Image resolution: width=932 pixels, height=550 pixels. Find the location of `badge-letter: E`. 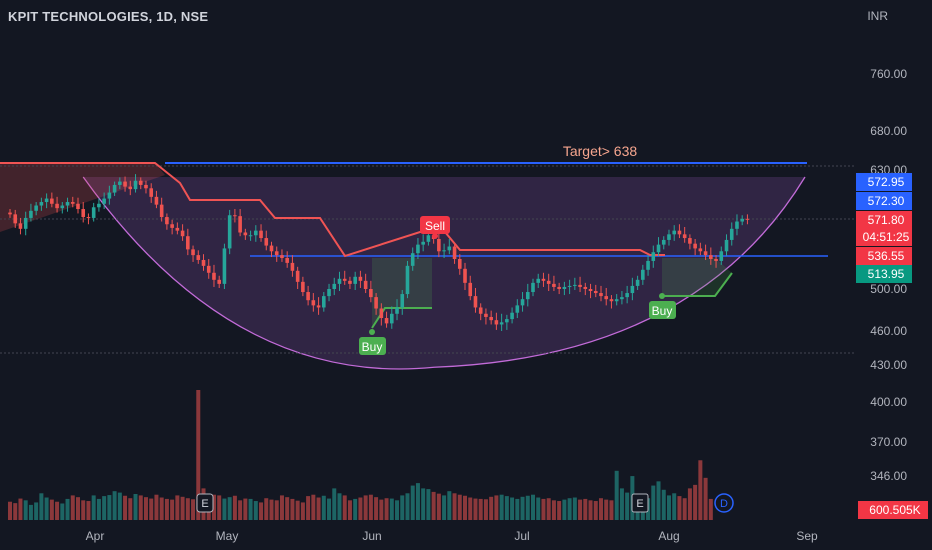

badge-letter: E is located at coordinates (204, 504).